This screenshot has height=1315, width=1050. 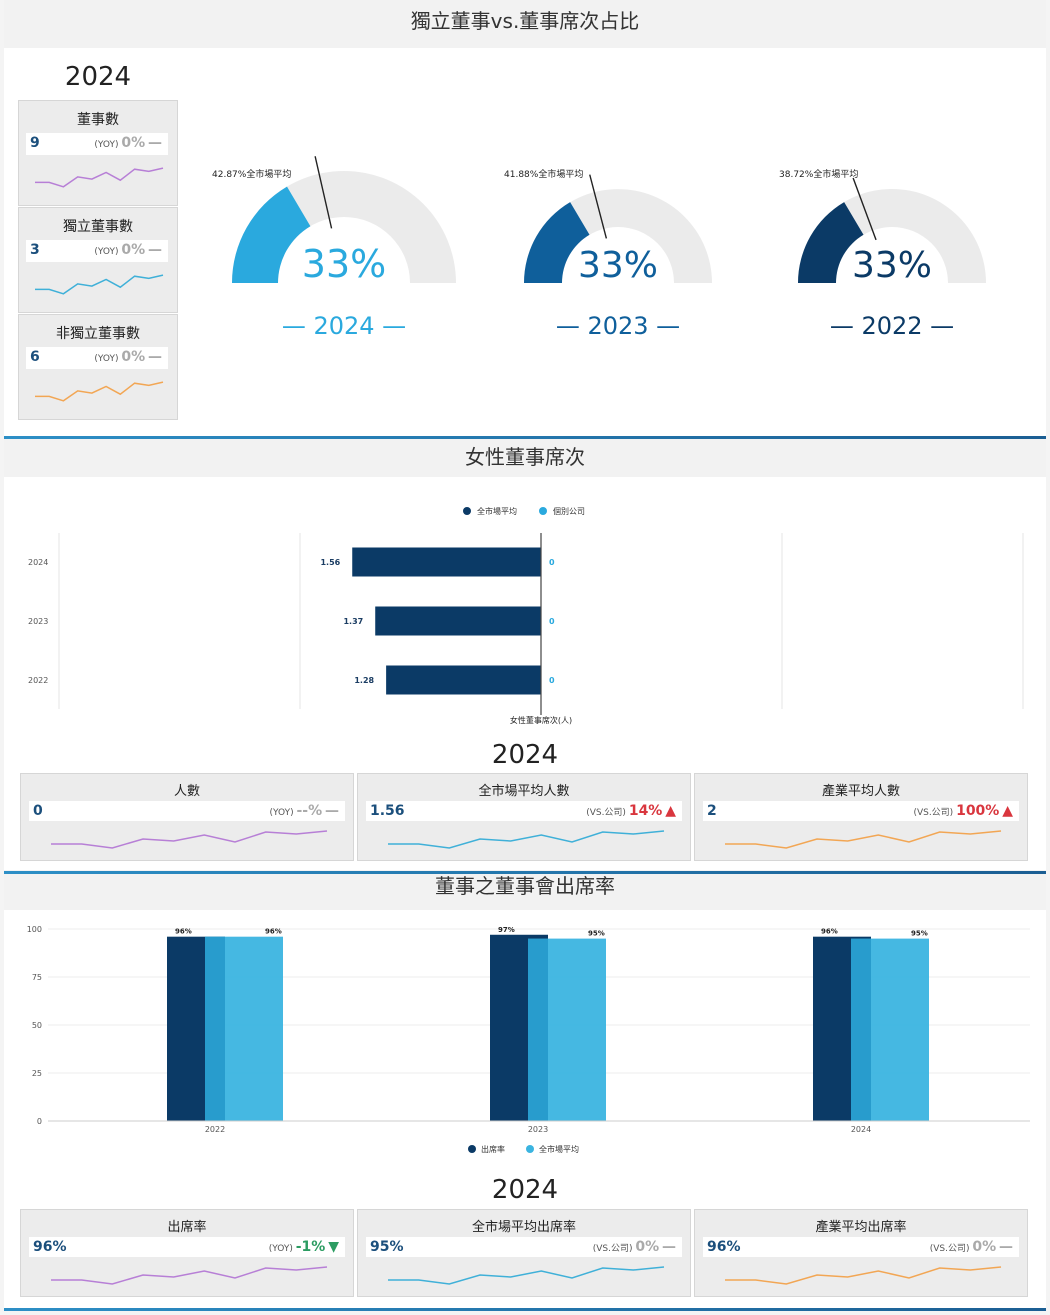 What do you see at coordinates (37, 1025) in the screenshot?
I see `y-tick-label: 50` at bounding box center [37, 1025].